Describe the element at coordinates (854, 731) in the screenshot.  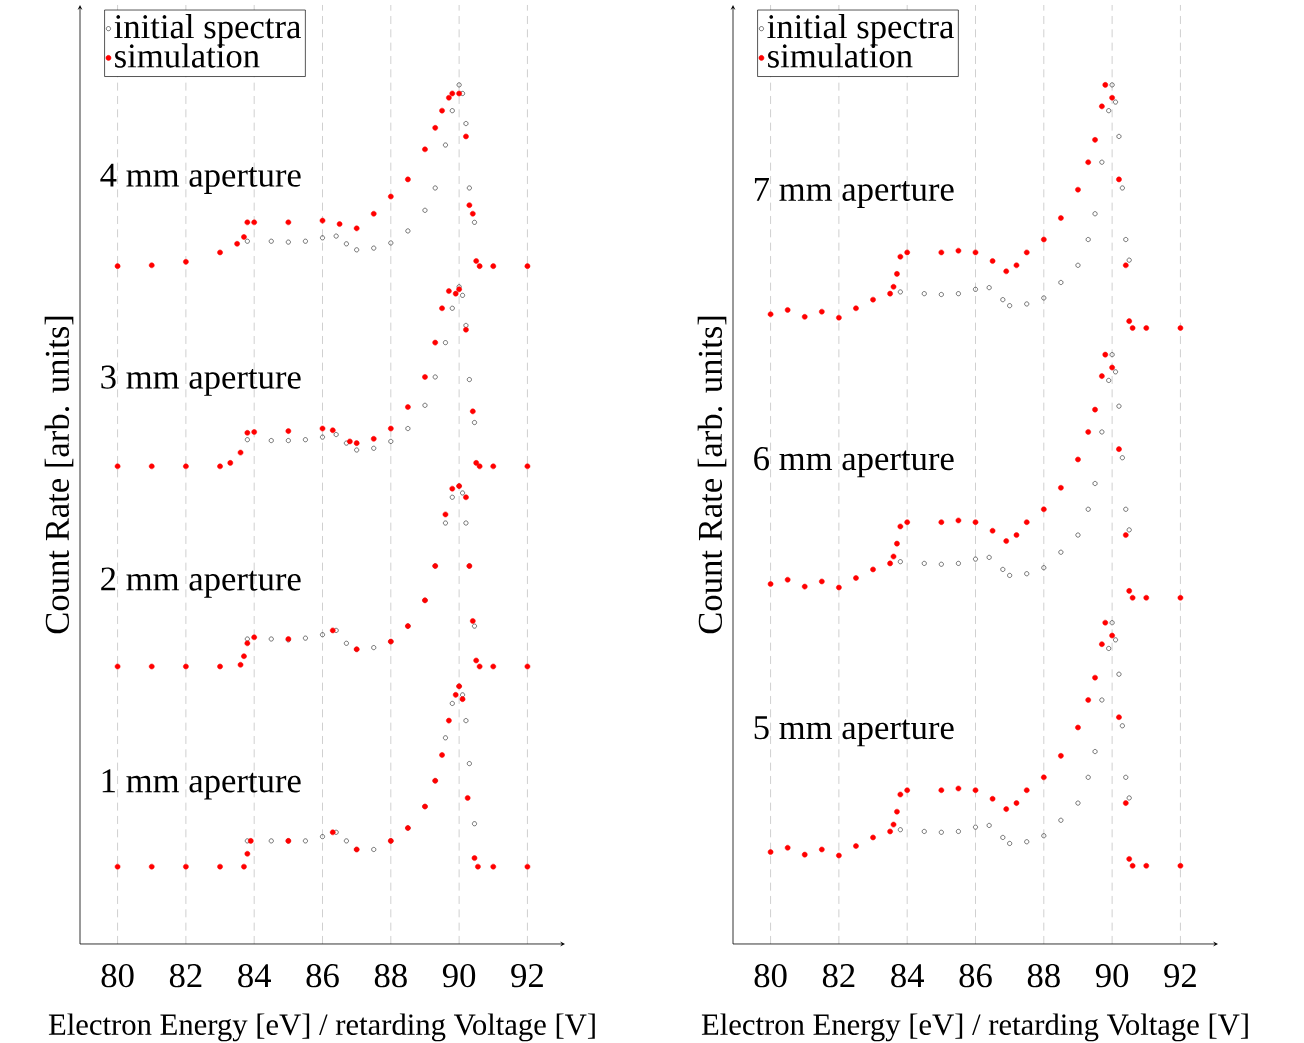
I see `annotation: 5 mm aperture` at that location.